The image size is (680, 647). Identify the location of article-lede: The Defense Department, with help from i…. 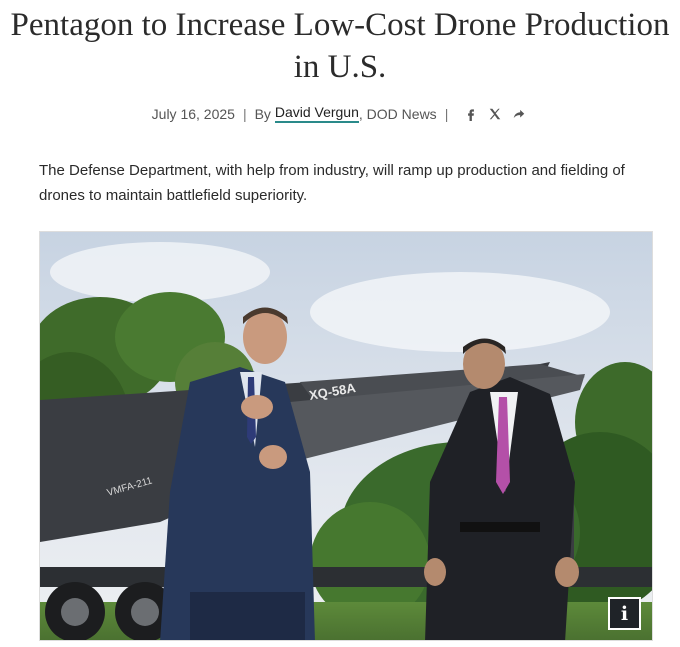
(332, 183).